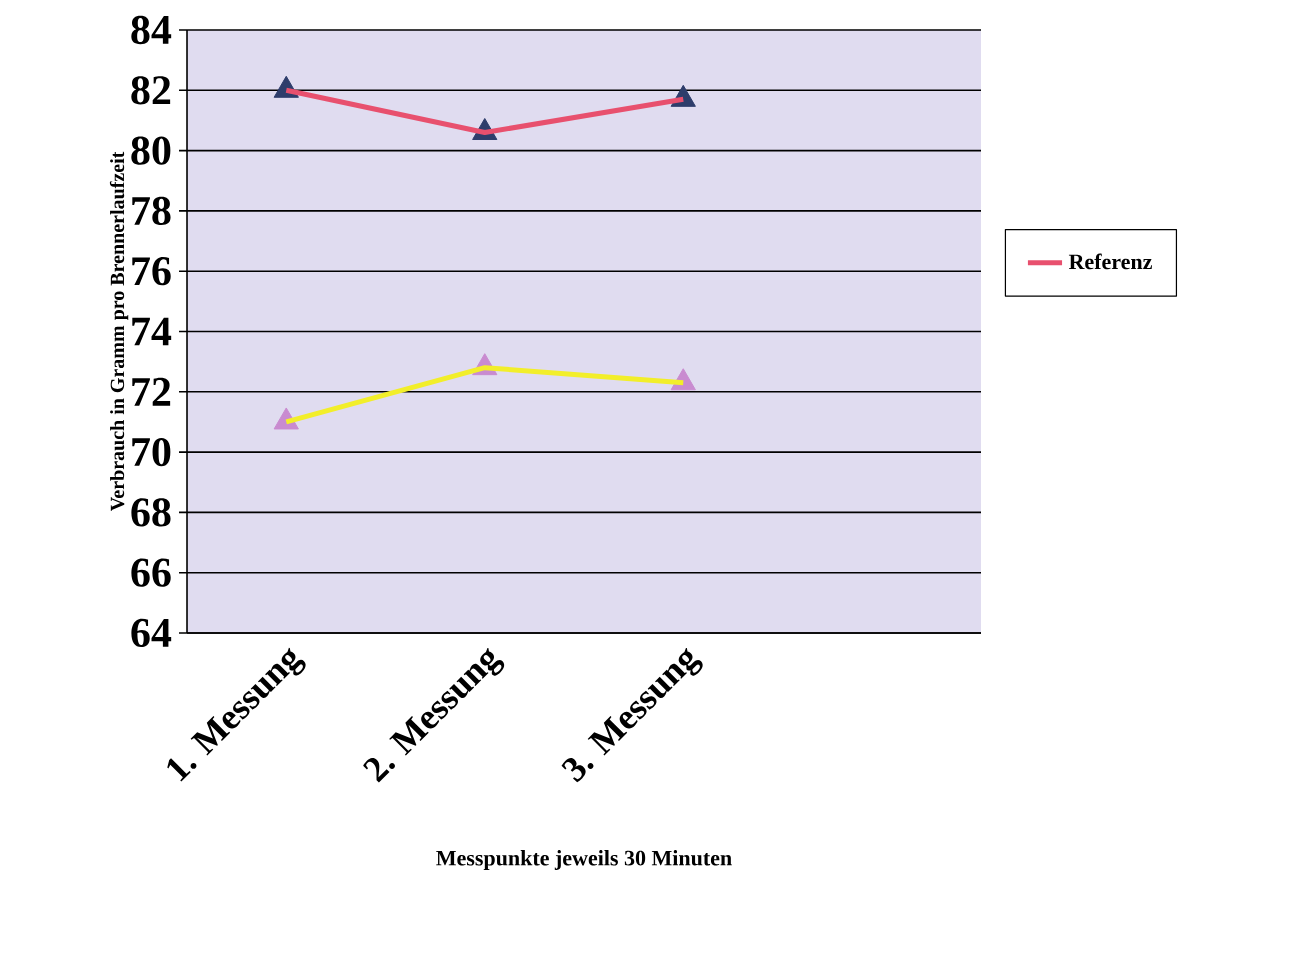  I want to click on y-tick-label: 74, so click(152, 331).